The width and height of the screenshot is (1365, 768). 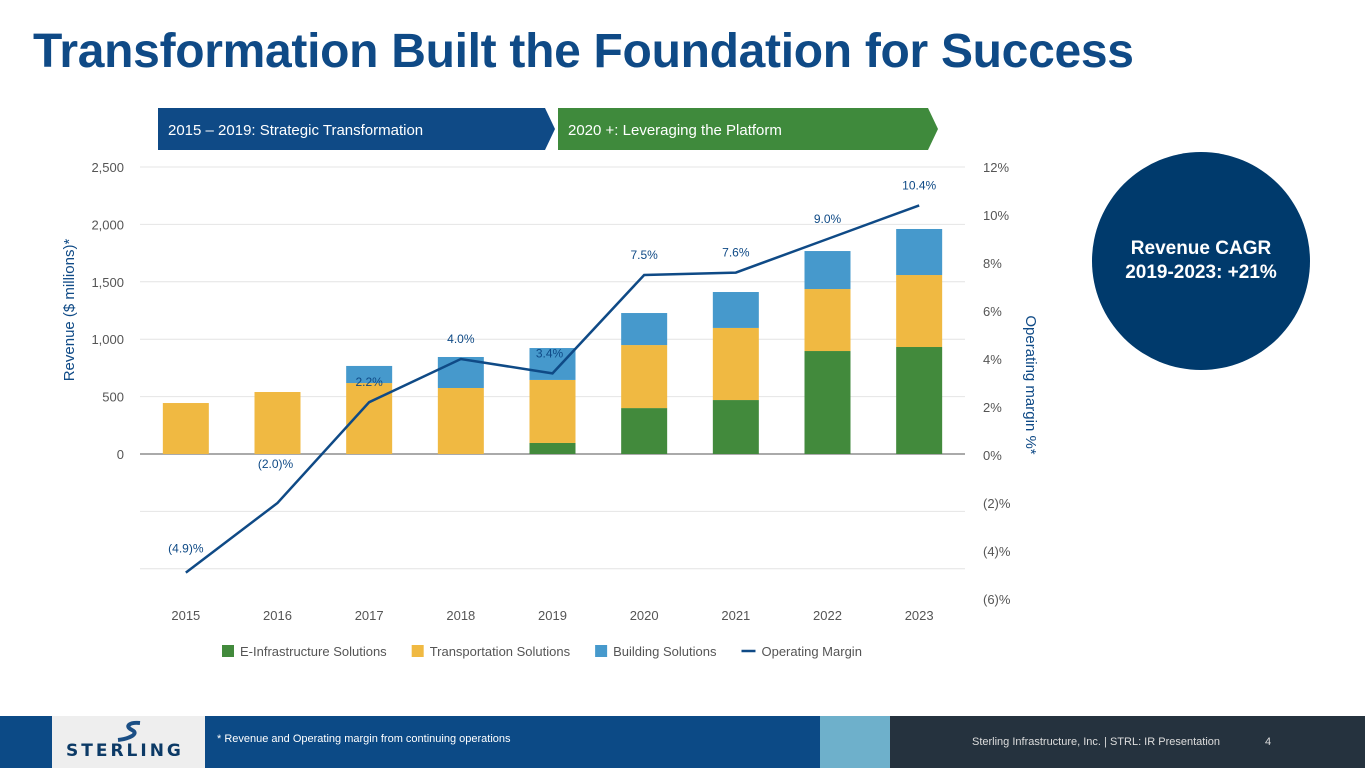 I want to click on bar-transportation-solutions-2019, so click(x=552, y=411).